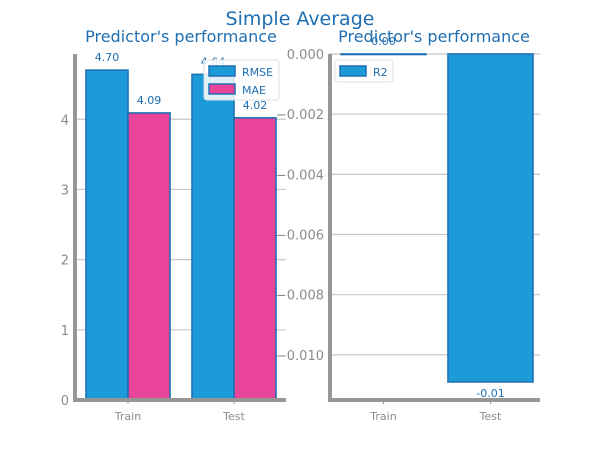 This screenshot has height=450, width=600. What do you see at coordinates (380, 72) in the screenshot?
I see `legend-label: R2` at bounding box center [380, 72].